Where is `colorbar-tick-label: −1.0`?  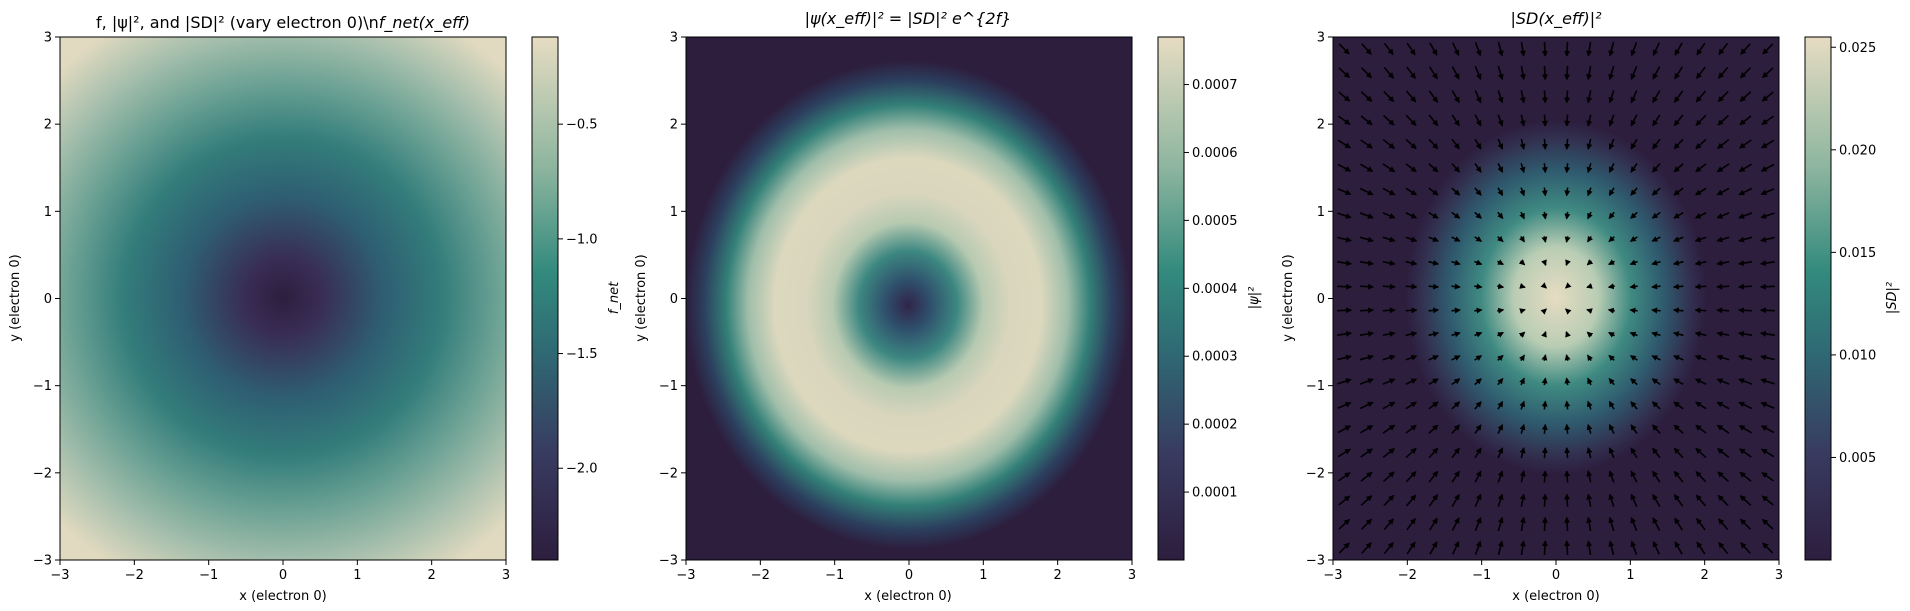
colorbar-tick-label: −1.0 is located at coordinates (582, 239).